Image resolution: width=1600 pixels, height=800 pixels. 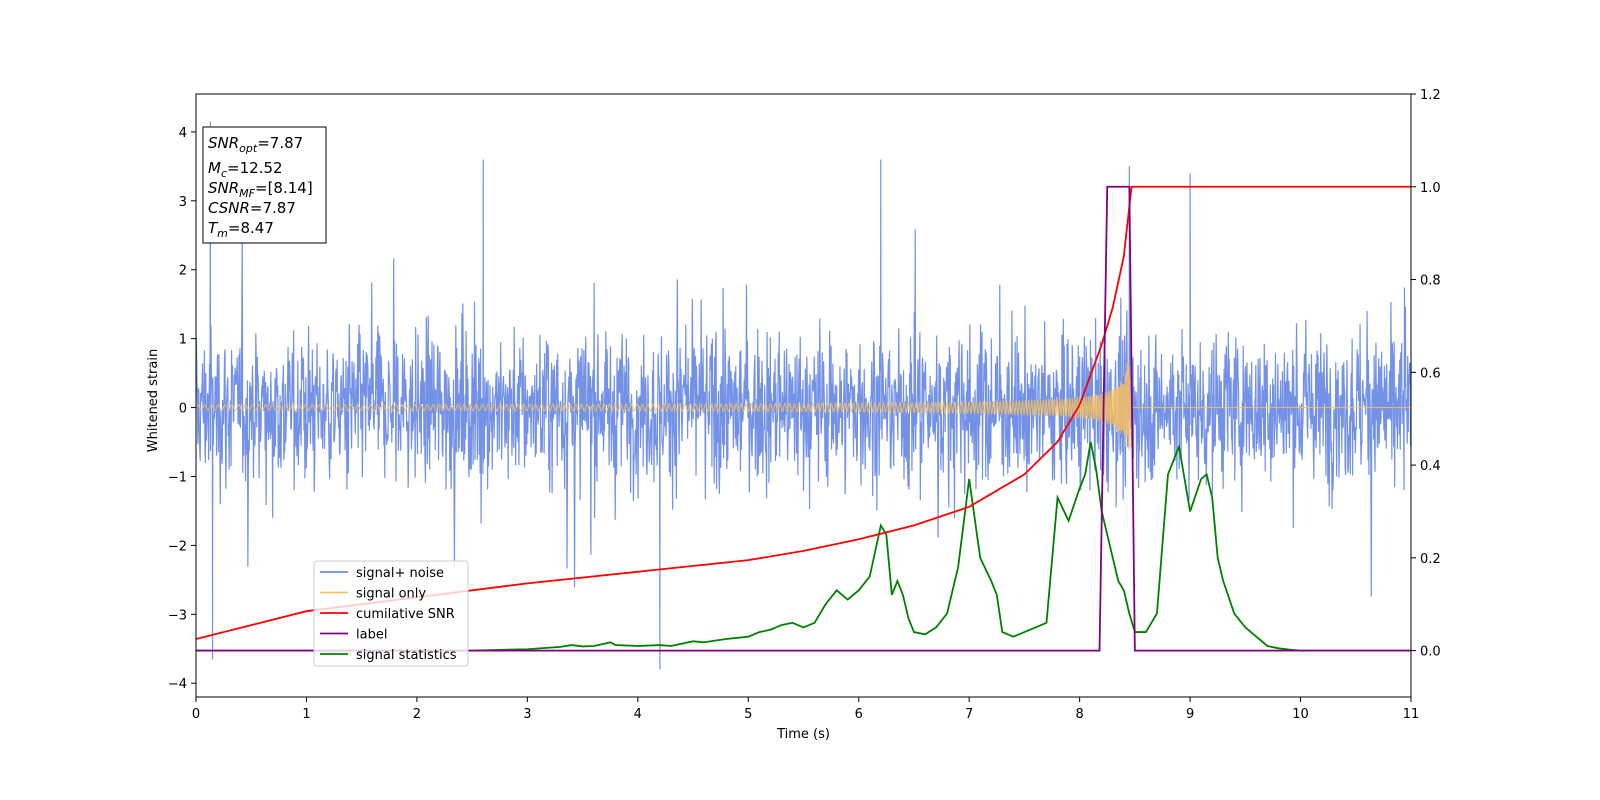 What do you see at coordinates (183, 340) in the screenshot?
I see `y-left-tick-label: 1` at bounding box center [183, 340].